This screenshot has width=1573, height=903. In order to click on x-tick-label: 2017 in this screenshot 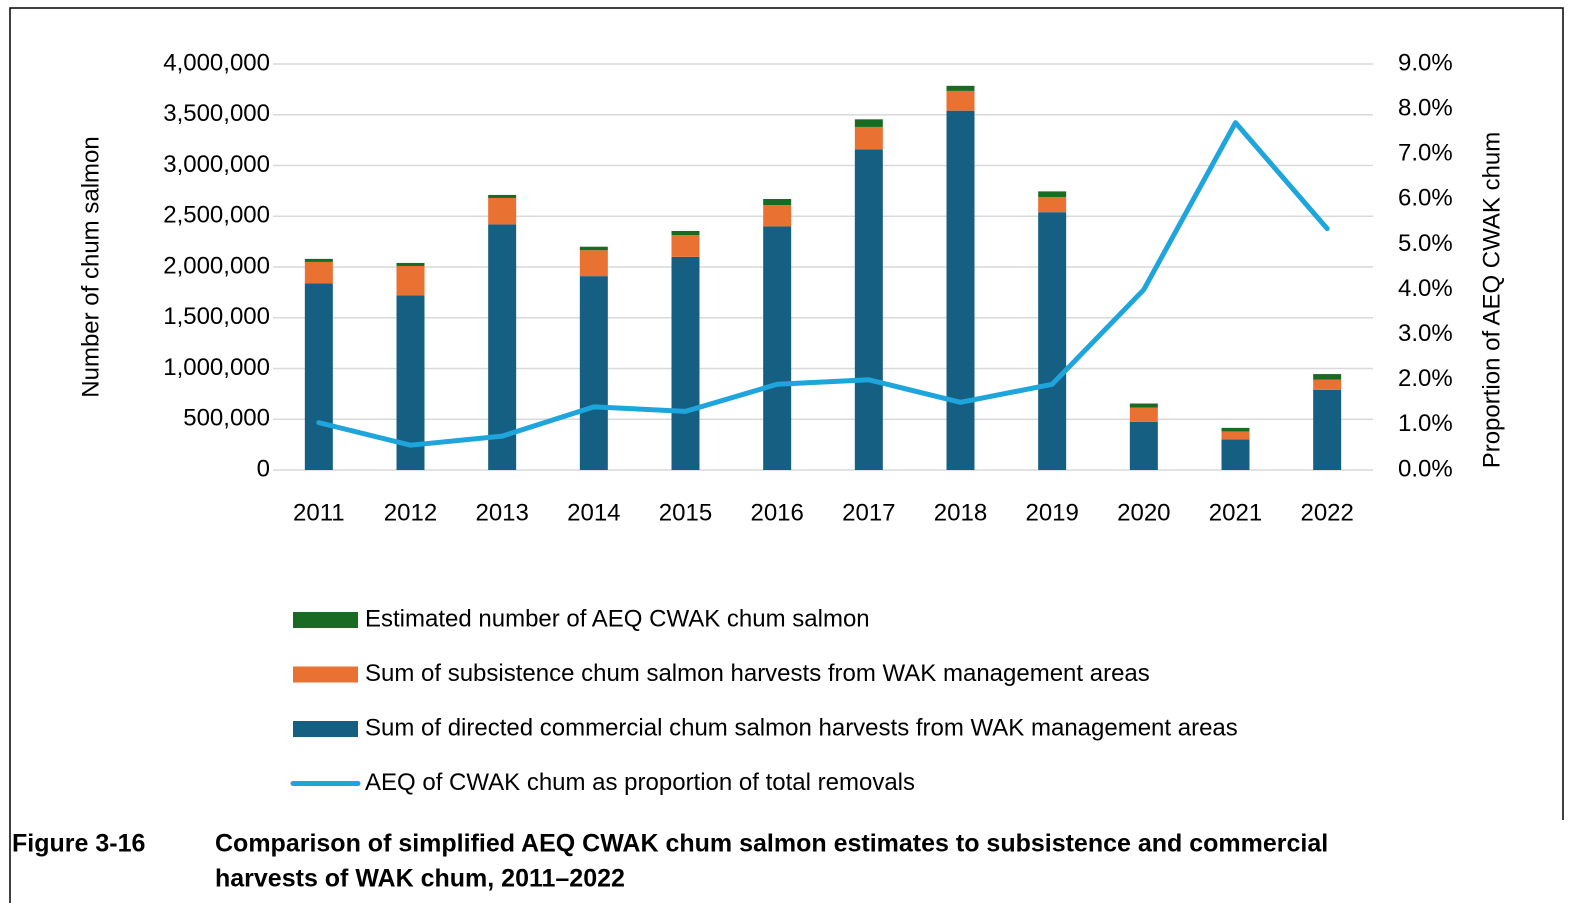, I will do `click(868, 512)`.